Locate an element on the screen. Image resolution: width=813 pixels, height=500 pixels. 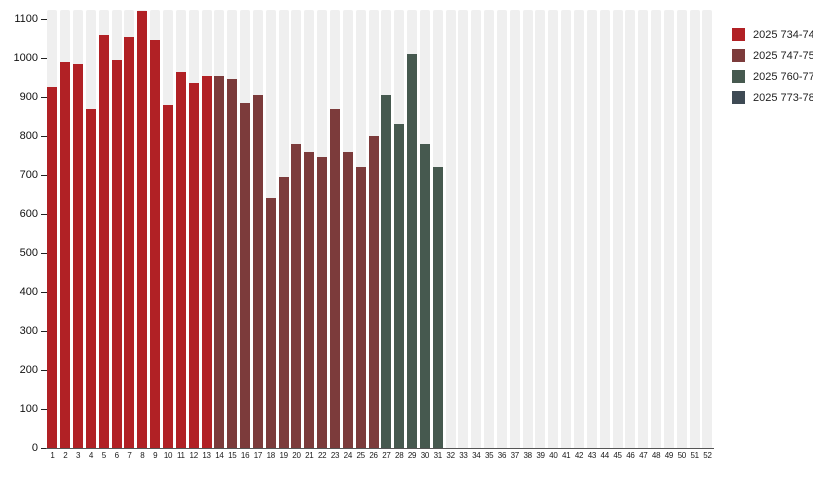
x-tick-label-49: 49 is located at coordinates (669, 455).